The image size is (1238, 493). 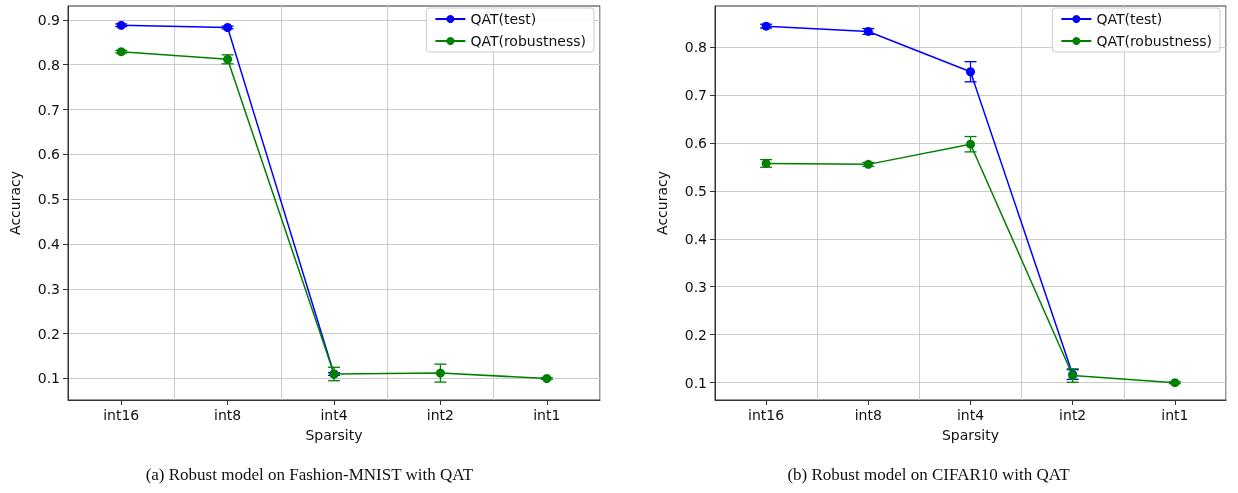 I want to click on text: (b) Robust model on CIFAR10 with QAT, so click(x=929, y=474).